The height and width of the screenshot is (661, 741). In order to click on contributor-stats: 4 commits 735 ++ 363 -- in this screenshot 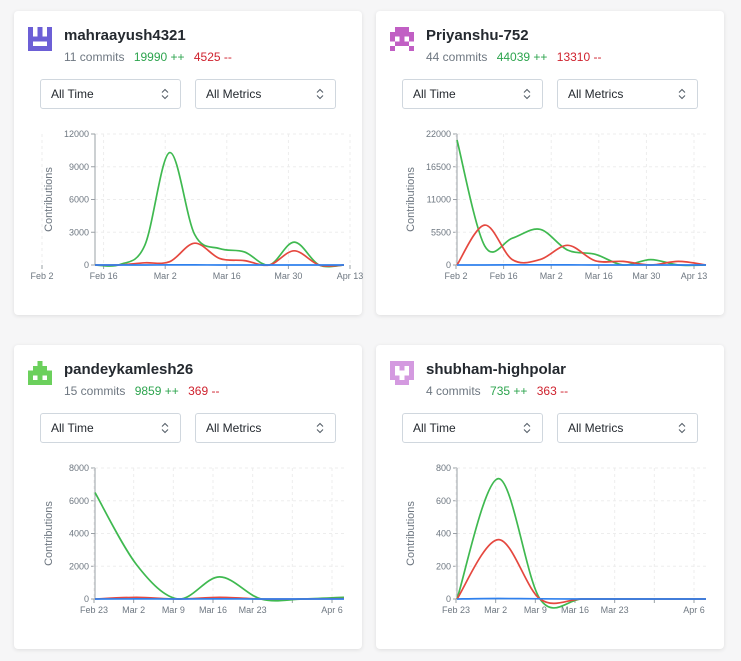, I will do `click(497, 391)`.